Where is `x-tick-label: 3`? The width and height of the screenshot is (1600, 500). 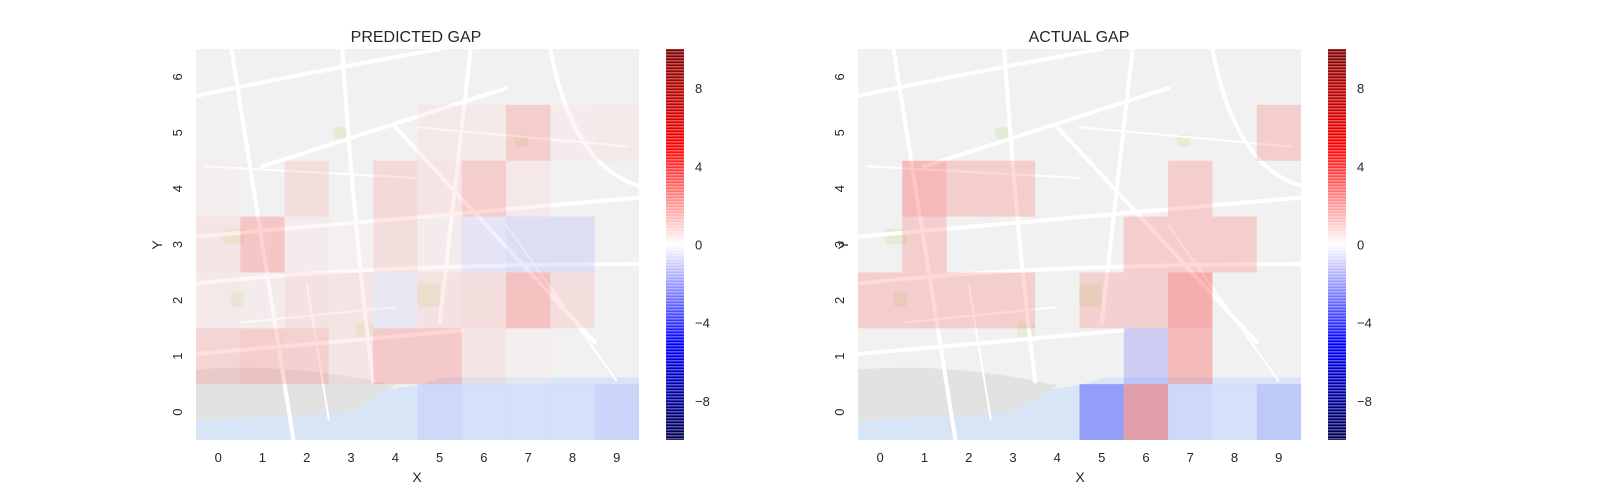 x-tick-label: 3 is located at coordinates (350, 457).